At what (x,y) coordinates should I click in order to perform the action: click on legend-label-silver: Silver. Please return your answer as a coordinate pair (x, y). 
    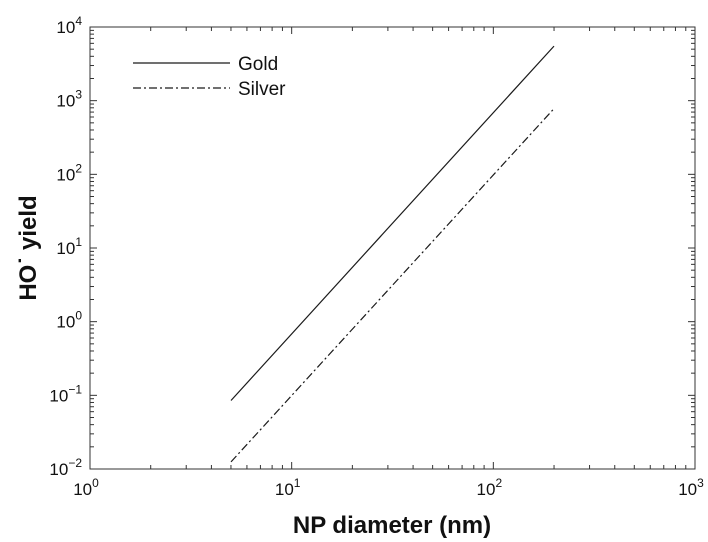
    Looking at the image, I should click on (262, 89).